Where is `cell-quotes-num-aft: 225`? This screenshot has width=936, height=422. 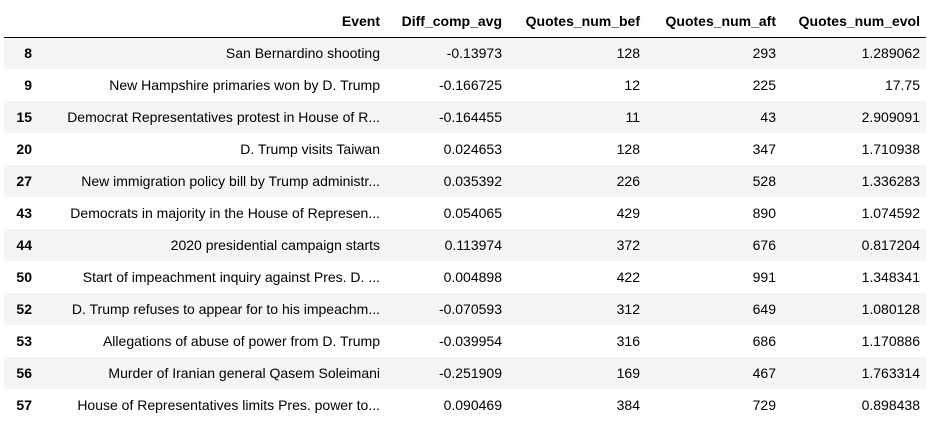 cell-quotes-num-aft: 225 is located at coordinates (764, 85).